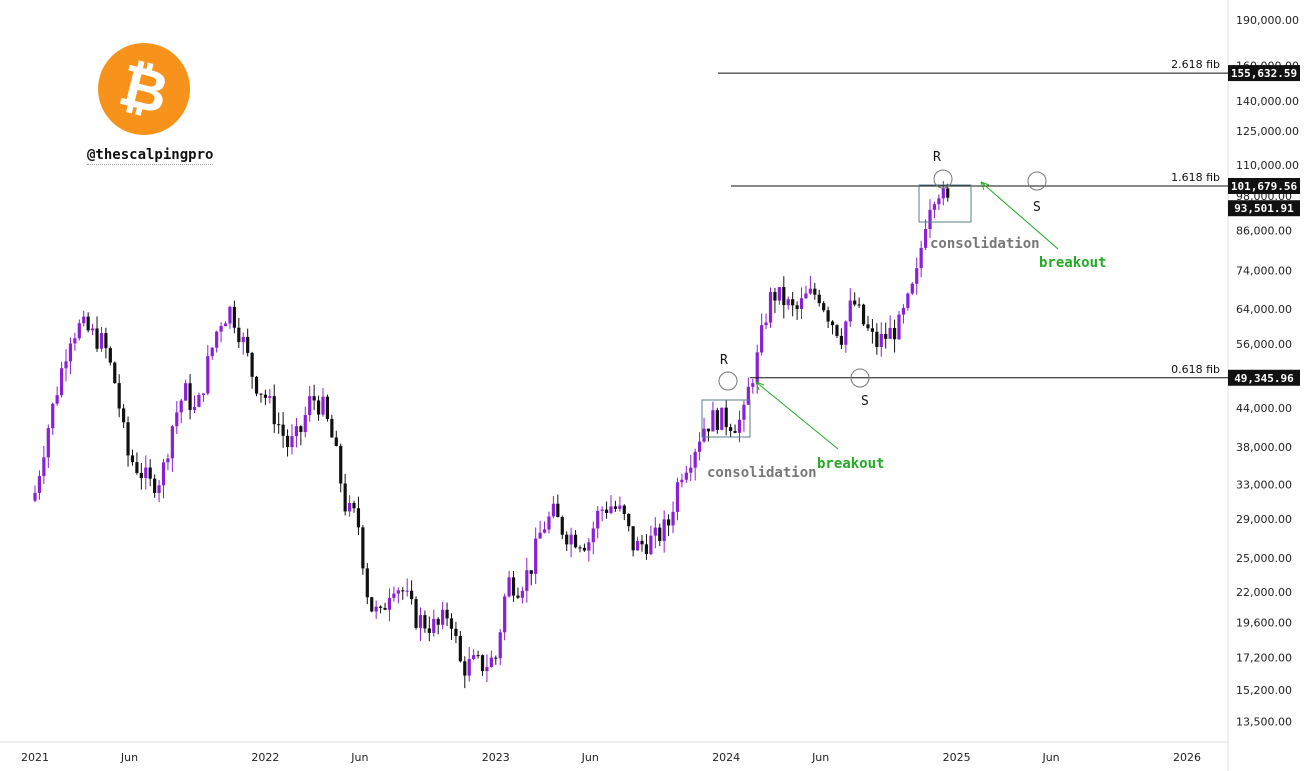 Image resolution: width=1305 pixels, height=771 pixels. Describe the element at coordinates (1267, 20) in the screenshot. I see `y-tick-label: 190,000.00` at that location.